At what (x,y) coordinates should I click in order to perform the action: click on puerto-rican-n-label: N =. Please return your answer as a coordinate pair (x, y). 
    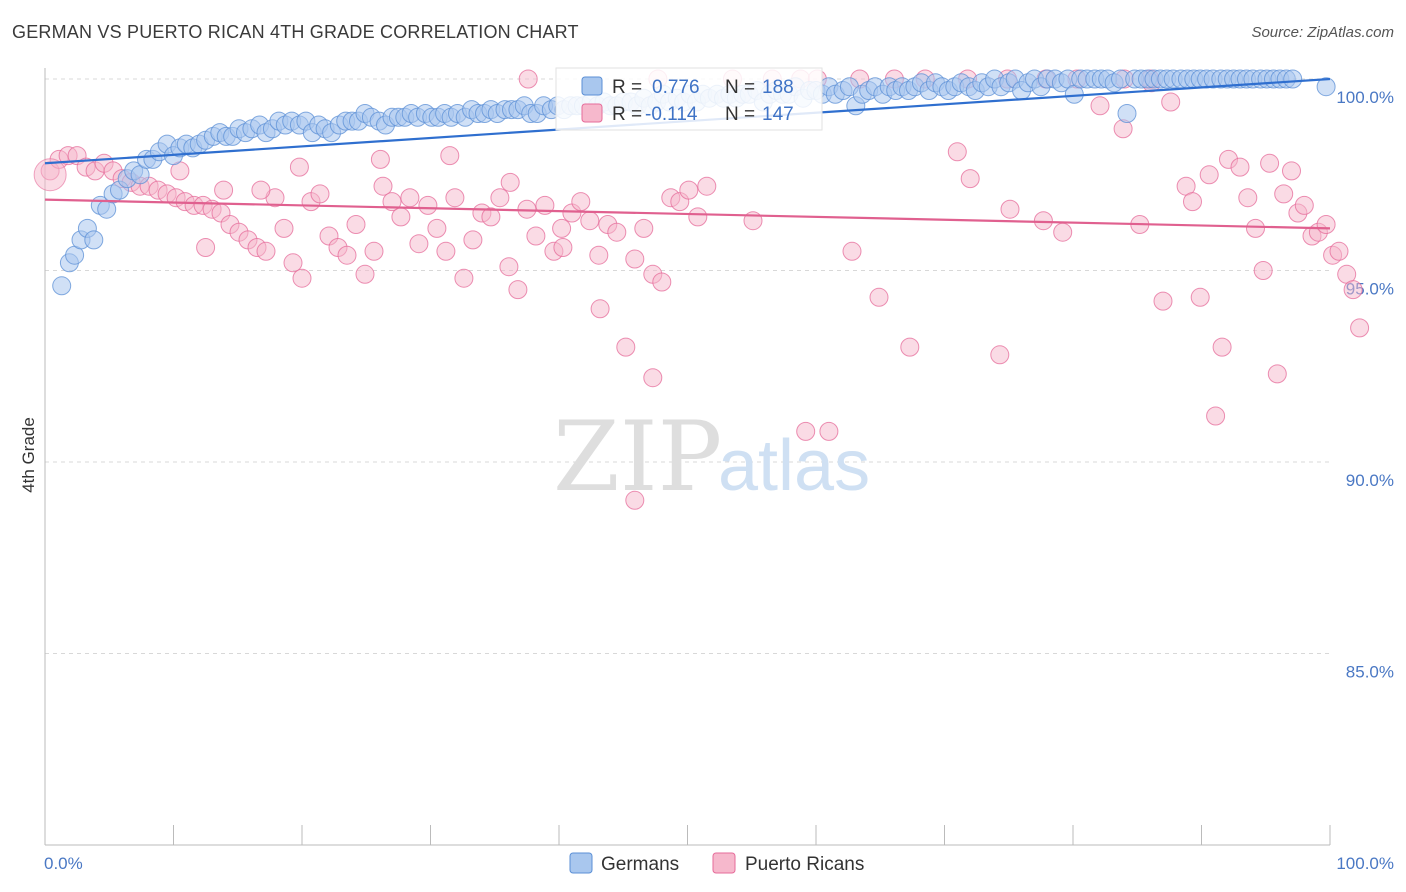
    Looking at the image, I should click on (740, 114).